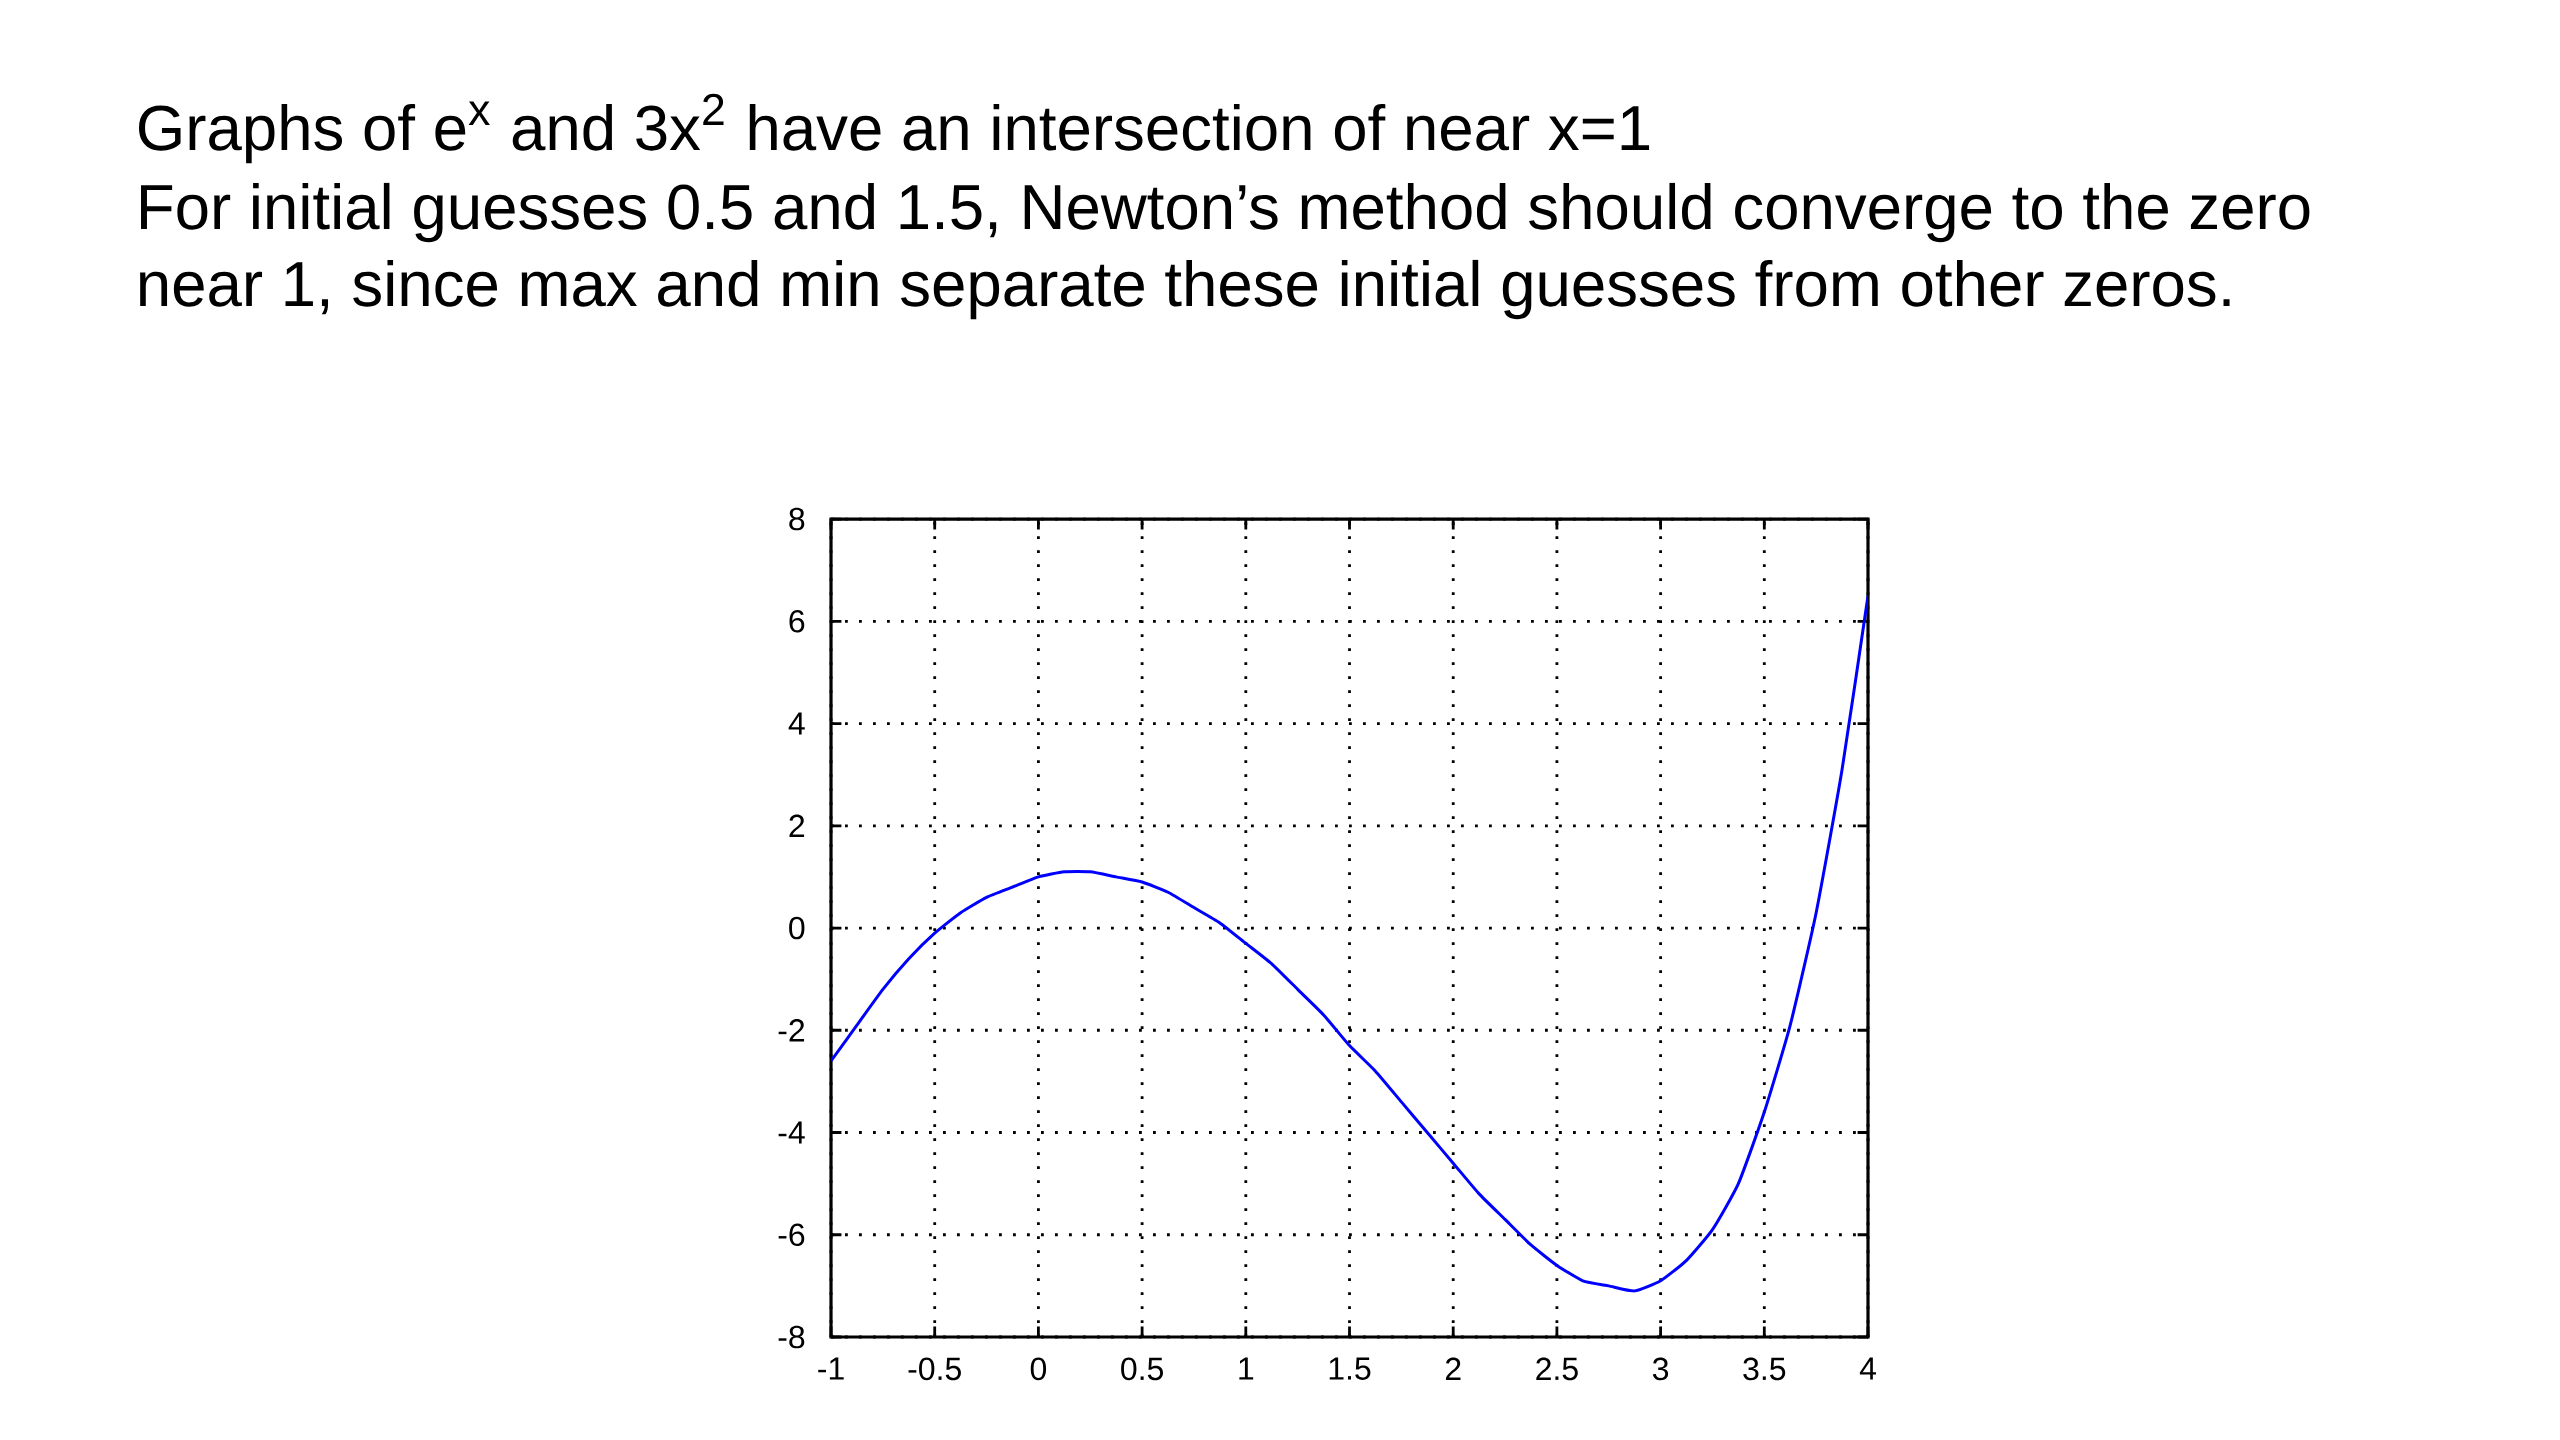  I want to click on x-tick-label: -1, so click(831, 1368).